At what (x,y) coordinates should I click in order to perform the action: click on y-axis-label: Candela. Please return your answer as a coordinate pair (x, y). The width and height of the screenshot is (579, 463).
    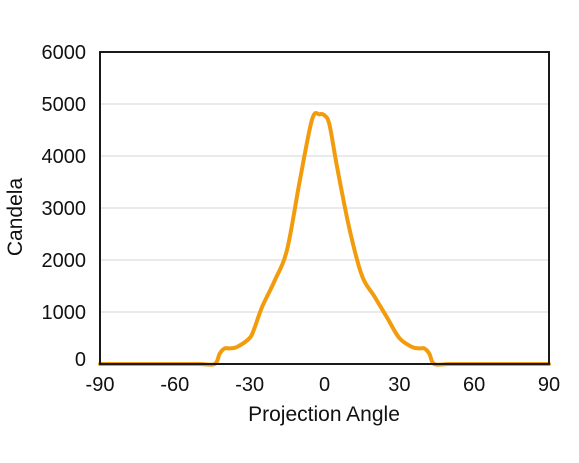
    Looking at the image, I should click on (15, 217).